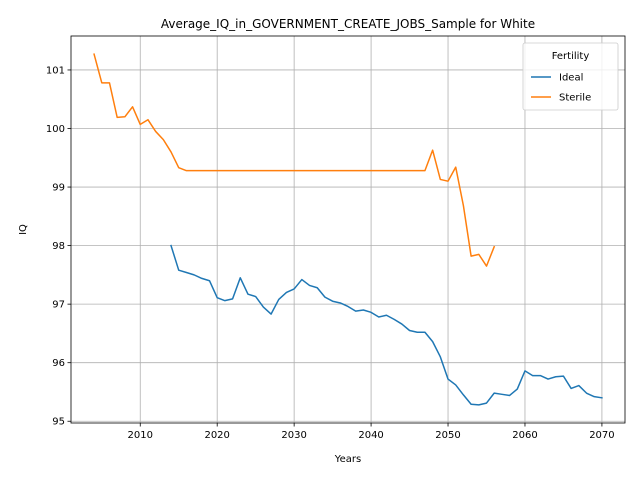  Describe the element at coordinates (58, 305) in the screenshot. I see `y-tick-label: 97` at that location.